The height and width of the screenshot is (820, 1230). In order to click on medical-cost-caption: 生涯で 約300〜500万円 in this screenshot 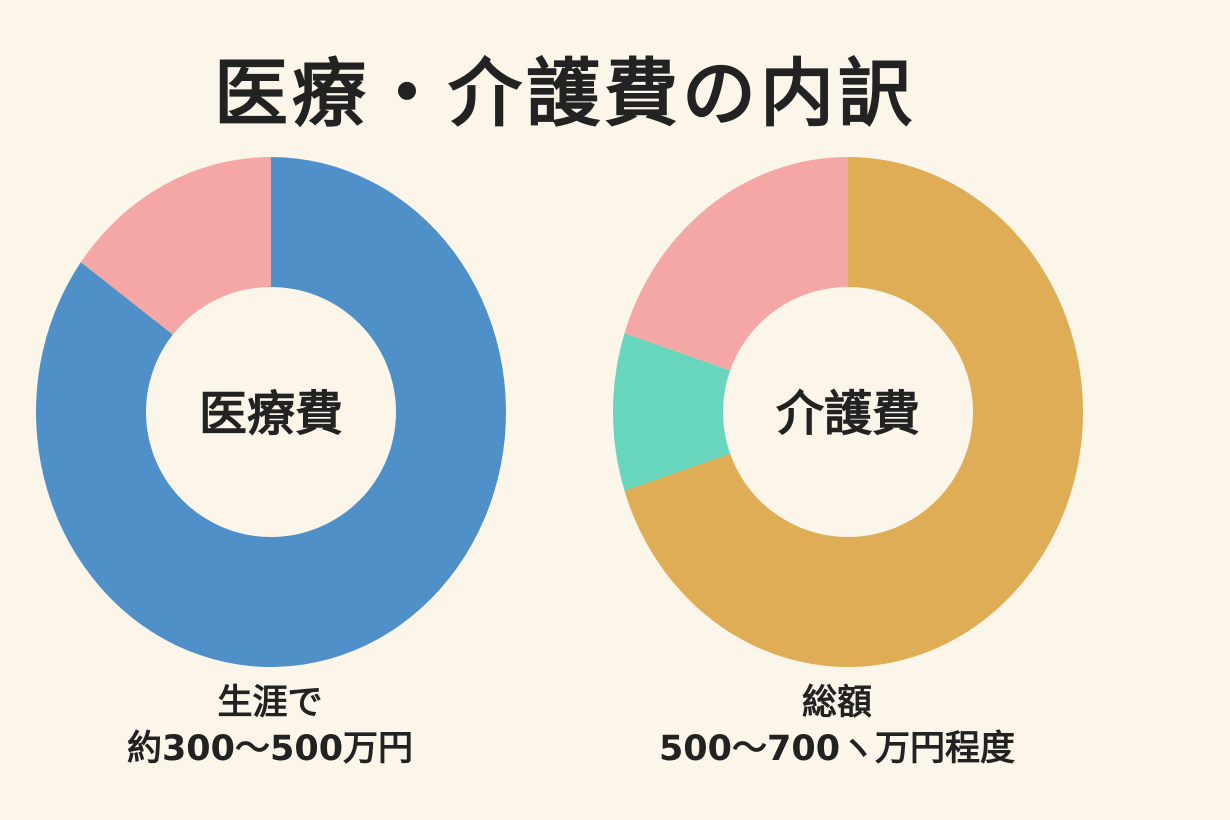, I will do `click(275, 726)`.